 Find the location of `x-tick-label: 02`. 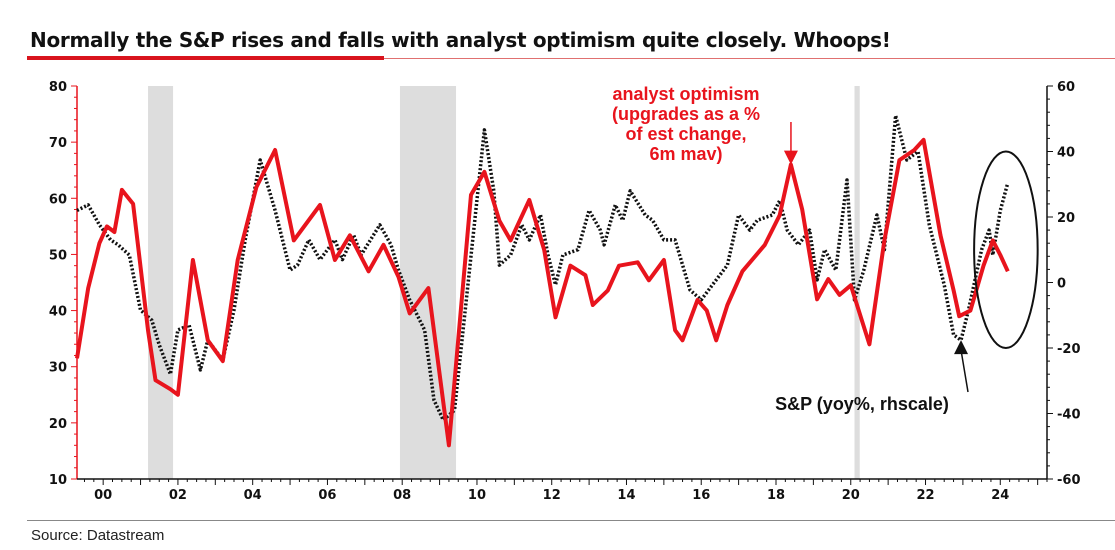

x-tick-label: 02 is located at coordinates (178, 495).